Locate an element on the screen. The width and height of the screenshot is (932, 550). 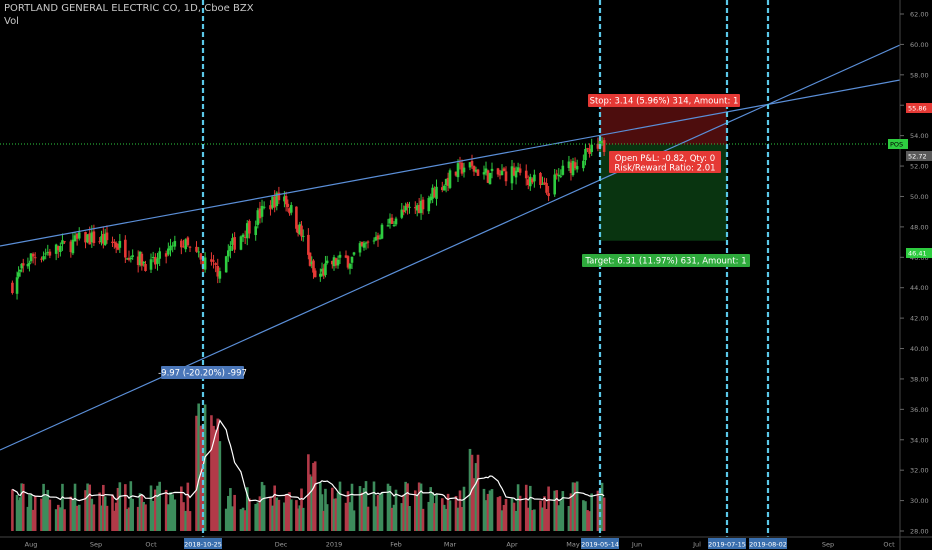
y-tick-label: 48.00 is located at coordinates (919, 227).